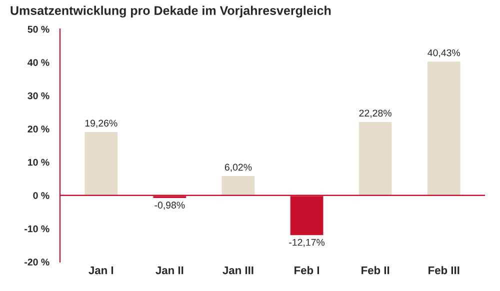  What do you see at coordinates (376, 270) in the screenshot?
I see `x-tick-label: Feb II` at bounding box center [376, 270].